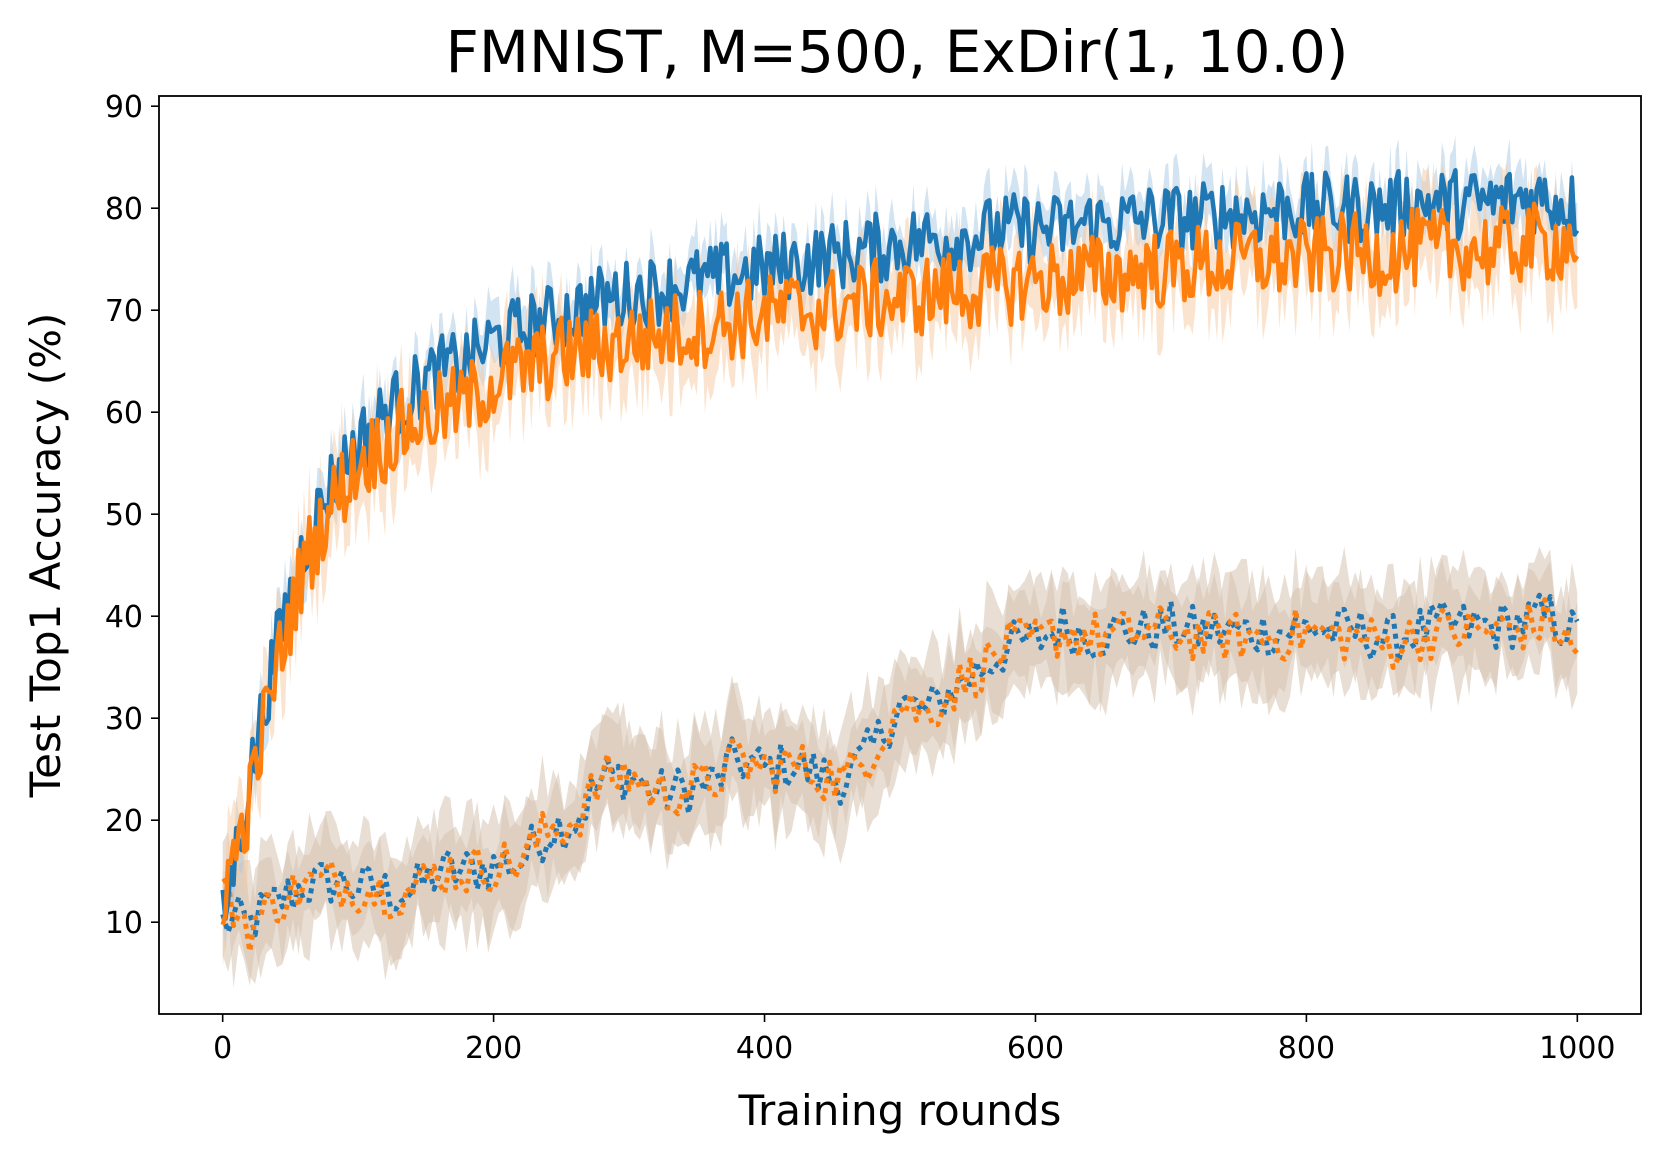 This screenshot has width=1659, height=1158. I want to click on y-tick-label: 40, so click(124, 617).